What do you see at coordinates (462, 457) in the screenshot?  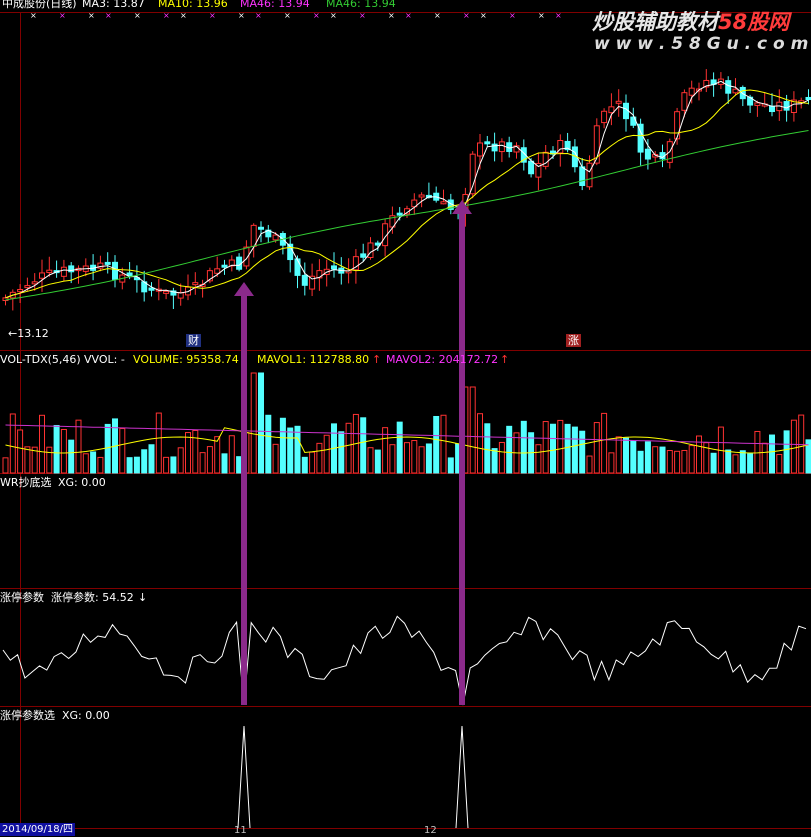 I see `signal-arrow-shaft` at bounding box center [462, 457].